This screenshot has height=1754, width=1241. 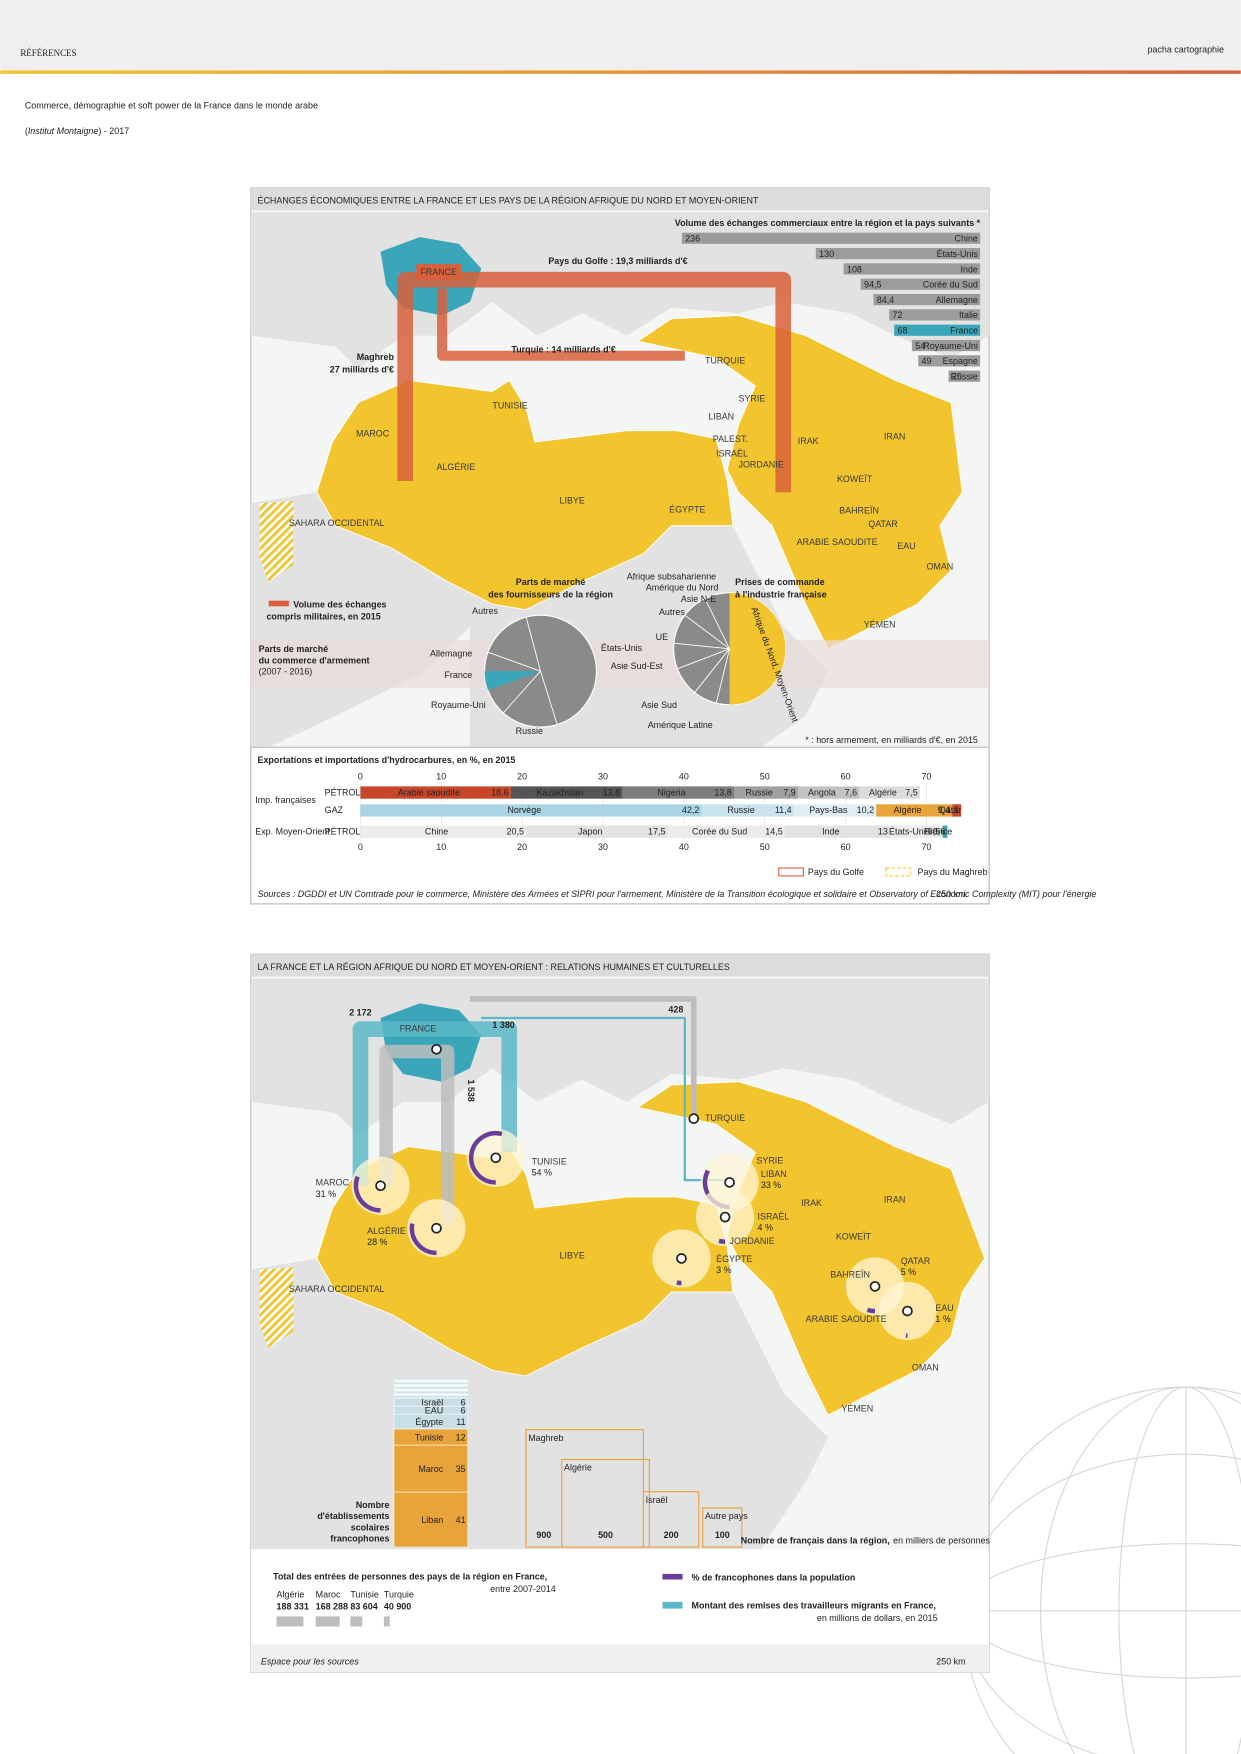 What do you see at coordinates (363, 1607) in the screenshot?
I see `entries-value: 83 604` at bounding box center [363, 1607].